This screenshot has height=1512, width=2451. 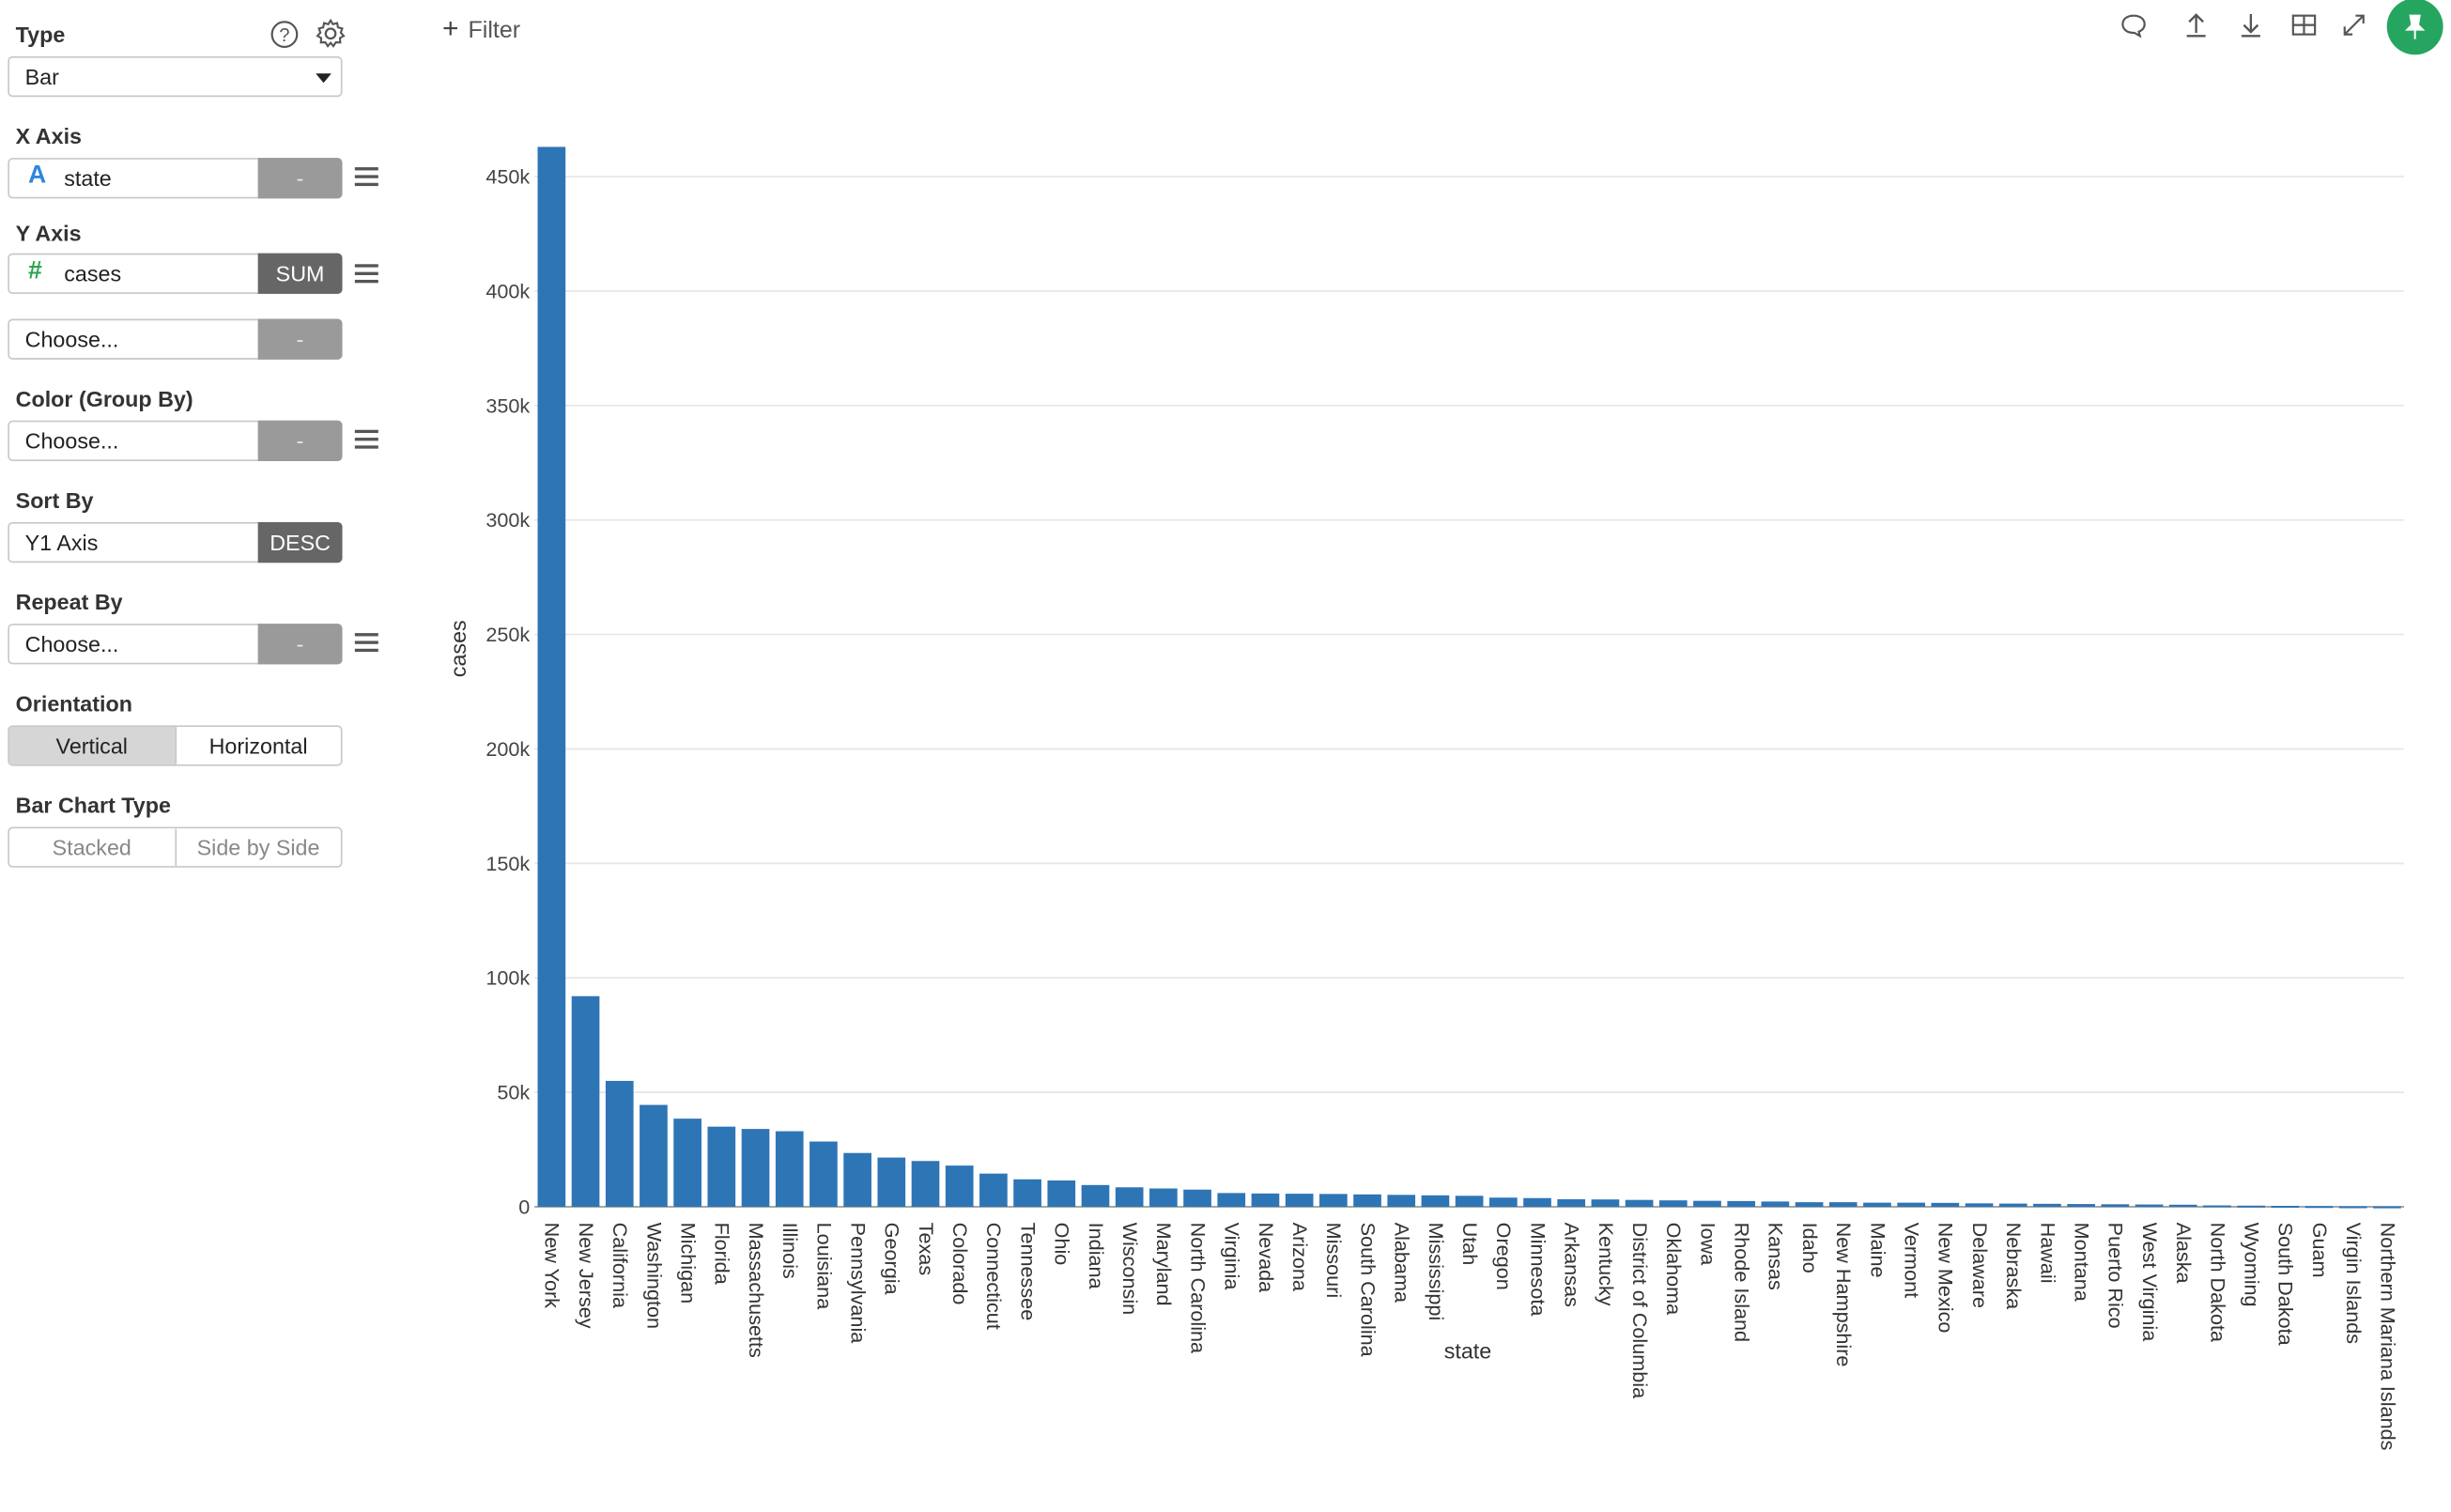 What do you see at coordinates (93, 745) in the screenshot?
I see `orientation-vertical-button: Vertical` at bounding box center [93, 745].